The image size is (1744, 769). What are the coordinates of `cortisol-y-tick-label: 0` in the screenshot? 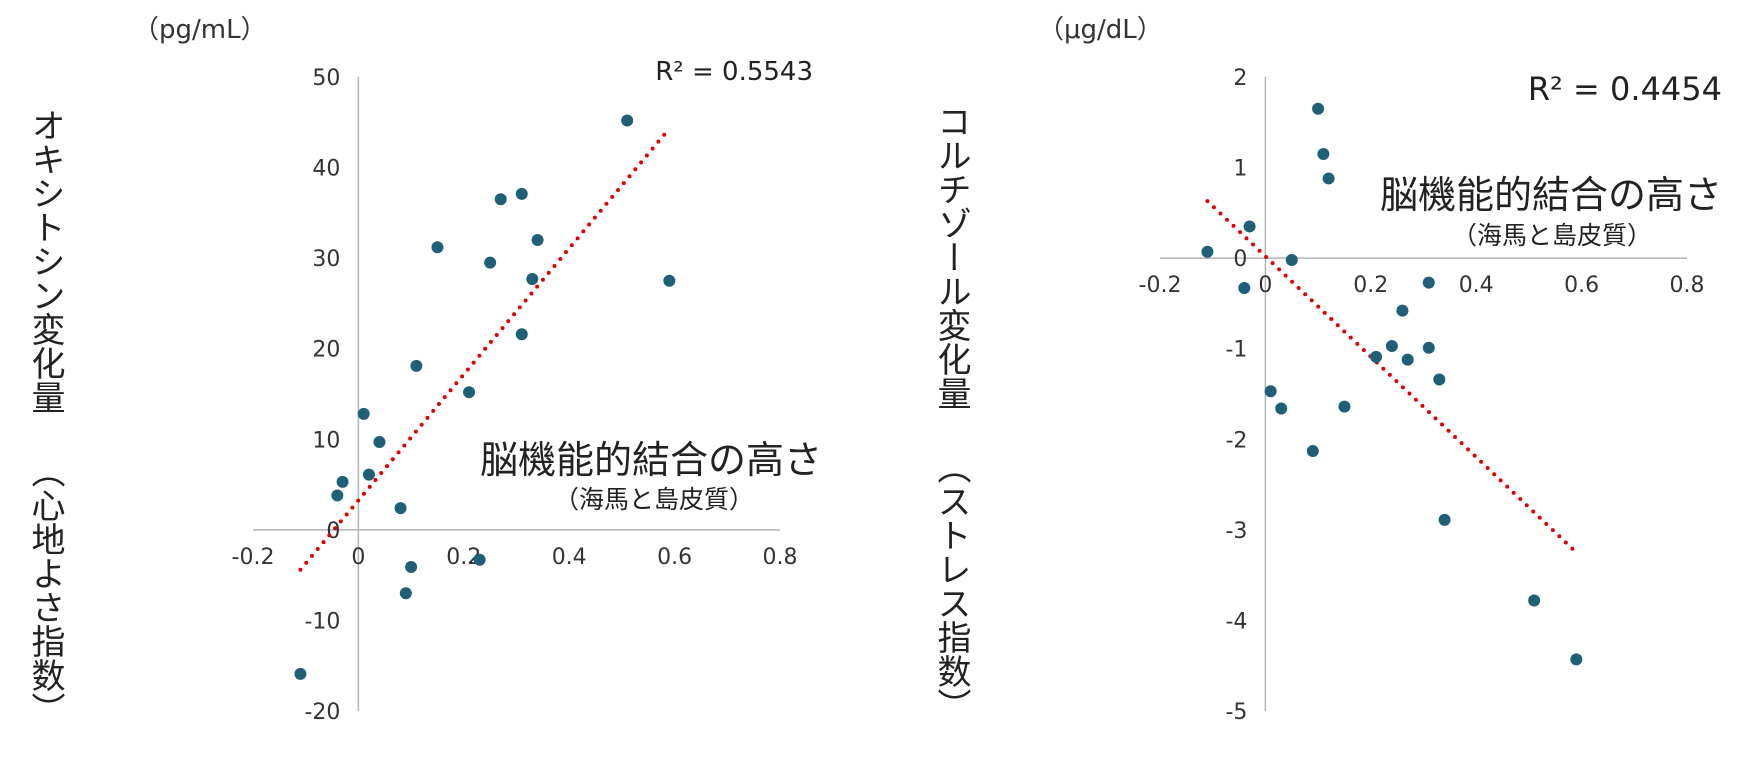 It's located at (1240, 259).